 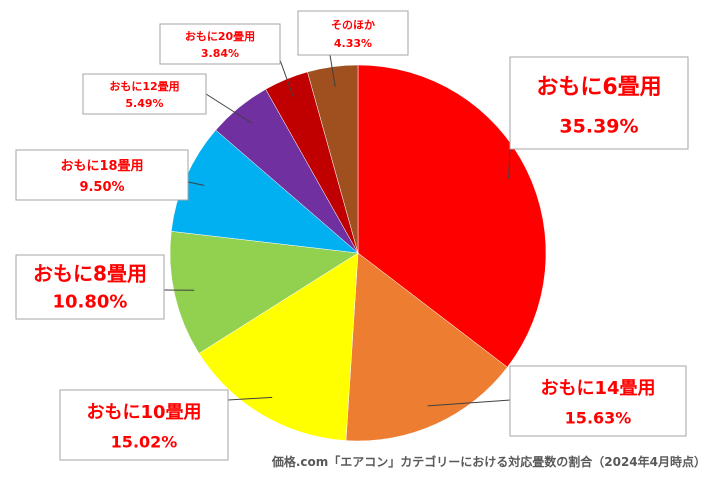 What do you see at coordinates (101, 187) in the screenshot?
I see `data-label-percent: 9.50%` at bounding box center [101, 187].